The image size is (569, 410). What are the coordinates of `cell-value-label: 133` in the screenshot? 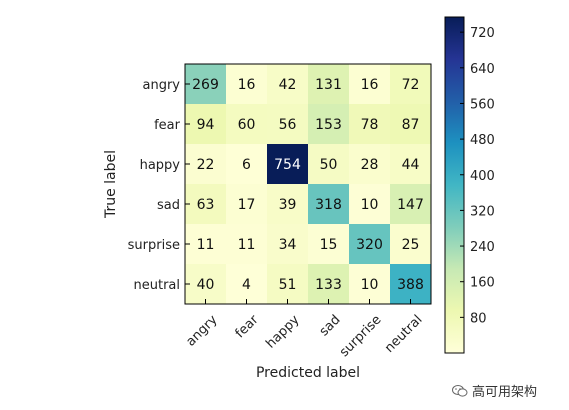 It's located at (328, 285).